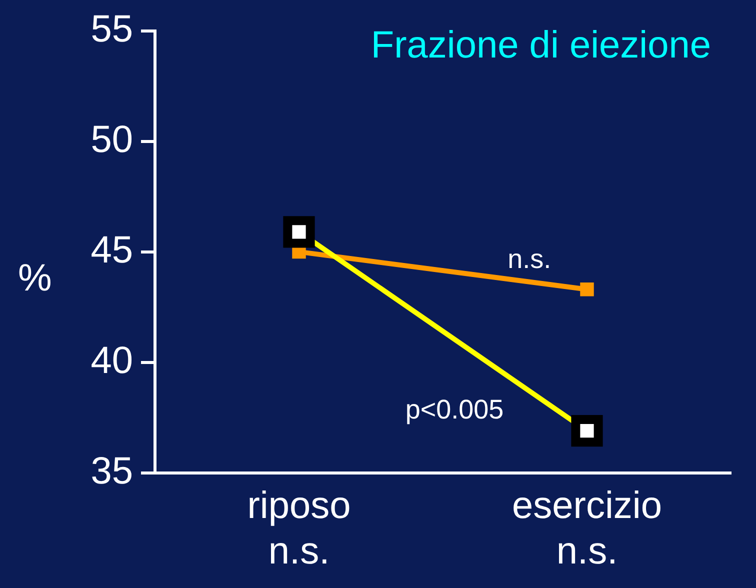 This screenshot has height=588, width=756. I want to click on y-tick-label: 35, so click(111, 471).